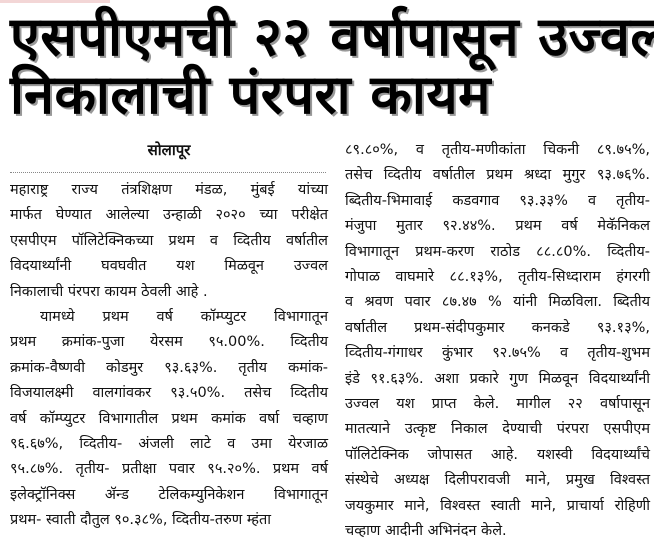  Describe the element at coordinates (250, 94) in the screenshot. I see `headline-line-2: निकालाची पंरपरा कायम` at that location.